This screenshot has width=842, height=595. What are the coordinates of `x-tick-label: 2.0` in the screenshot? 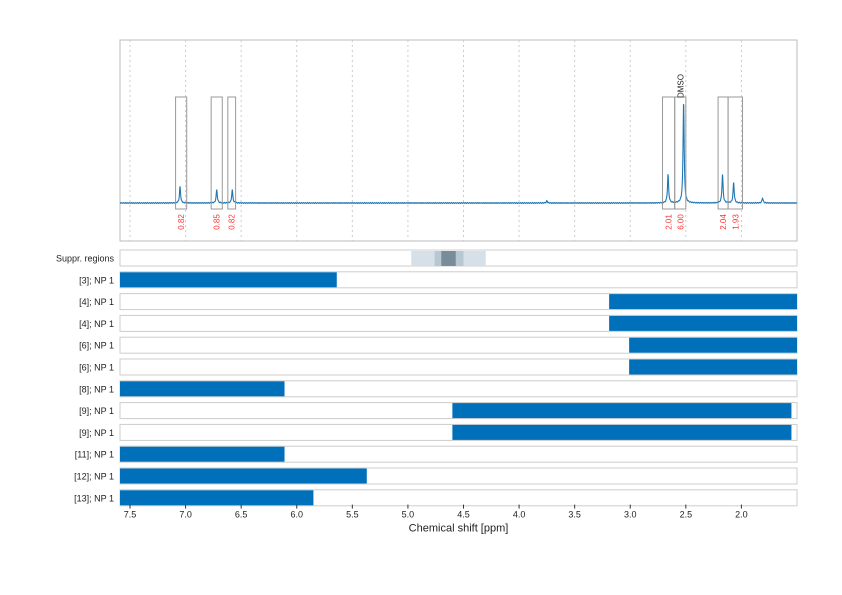 It's located at (741, 515).